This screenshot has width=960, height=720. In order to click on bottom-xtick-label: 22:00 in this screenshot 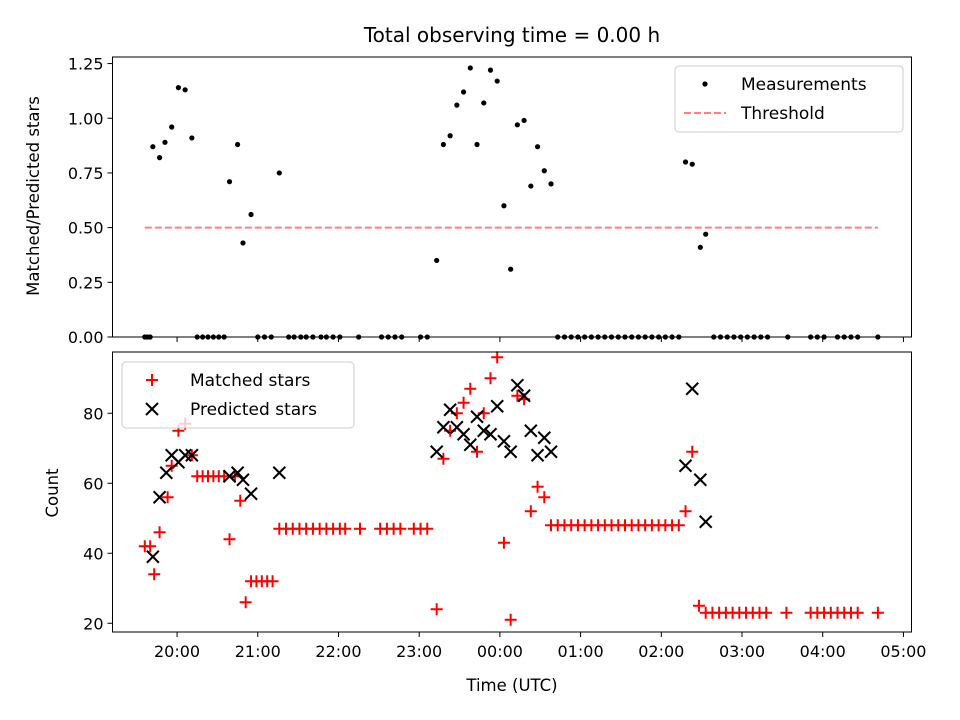, I will do `click(338, 651)`.